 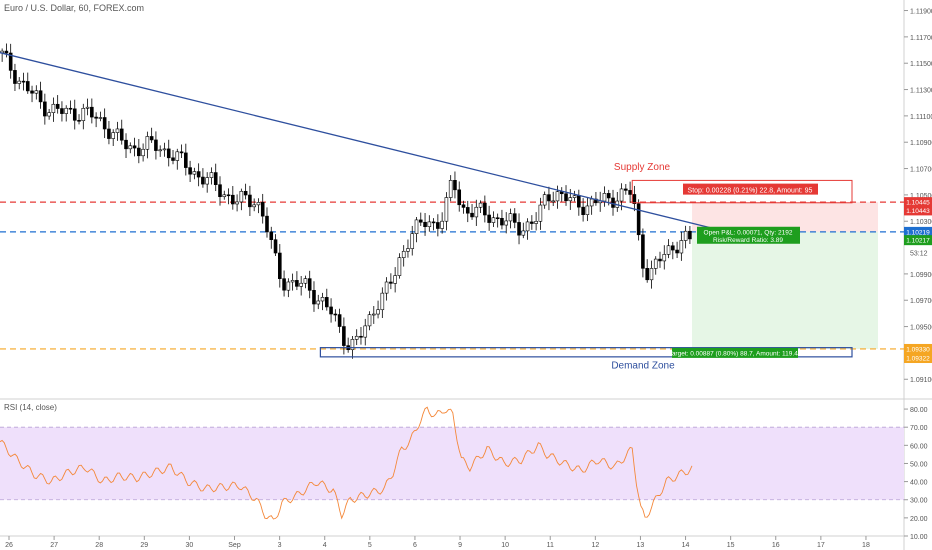 I want to click on price-tick-label: 1.09100, so click(x=921, y=380).